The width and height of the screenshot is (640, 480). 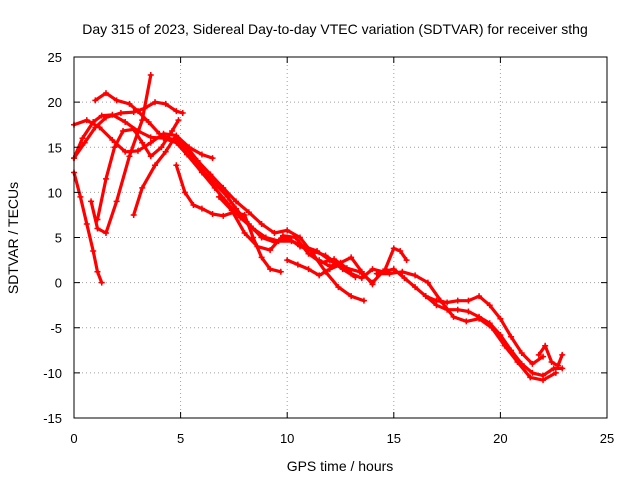 What do you see at coordinates (73, 438) in the screenshot?
I see `x-tick-label: 0` at bounding box center [73, 438].